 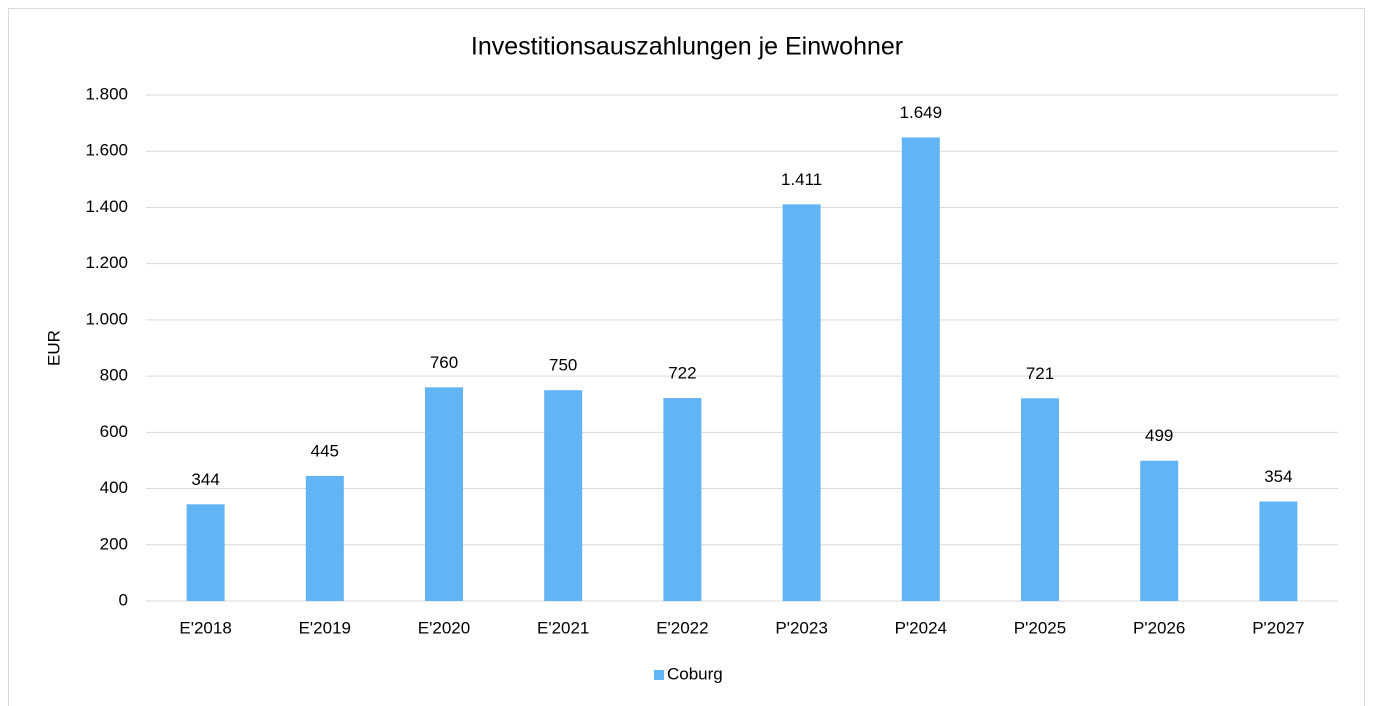 What do you see at coordinates (53, 348) in the screenshot?
I see `y-axis-label: EUR` at bounding box center [53, 348].